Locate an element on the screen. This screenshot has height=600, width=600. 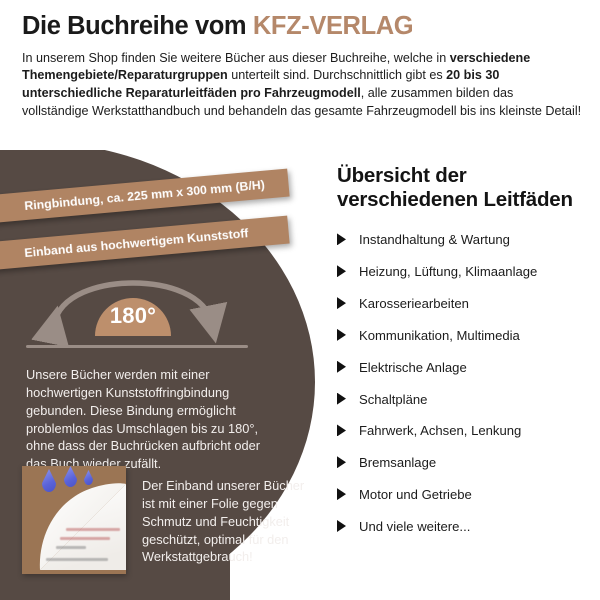
rotate-180-arrow-icon is located at coordinates (129, 313).